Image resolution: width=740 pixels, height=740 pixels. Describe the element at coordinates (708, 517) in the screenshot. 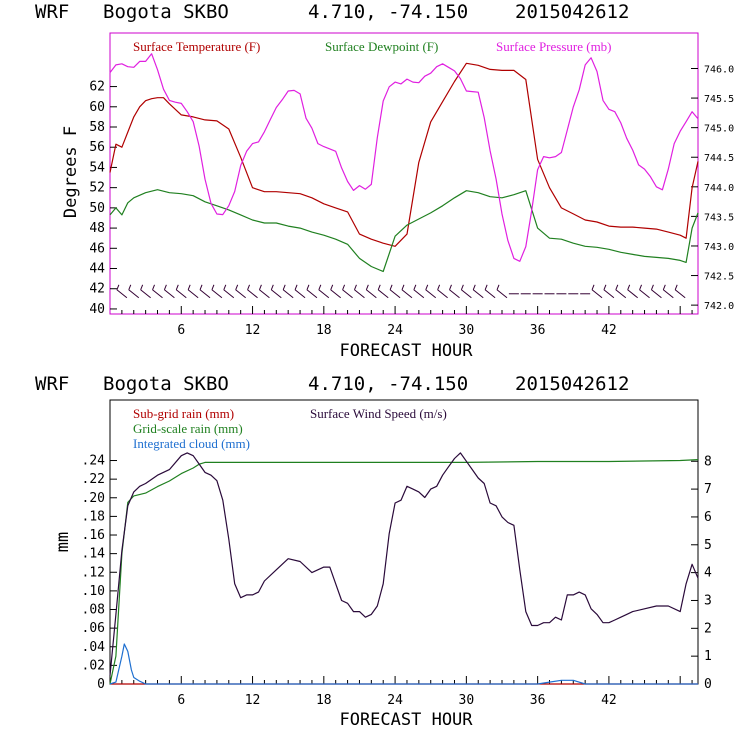

I see `panel2-y2tick-label-6: 6` at that location.